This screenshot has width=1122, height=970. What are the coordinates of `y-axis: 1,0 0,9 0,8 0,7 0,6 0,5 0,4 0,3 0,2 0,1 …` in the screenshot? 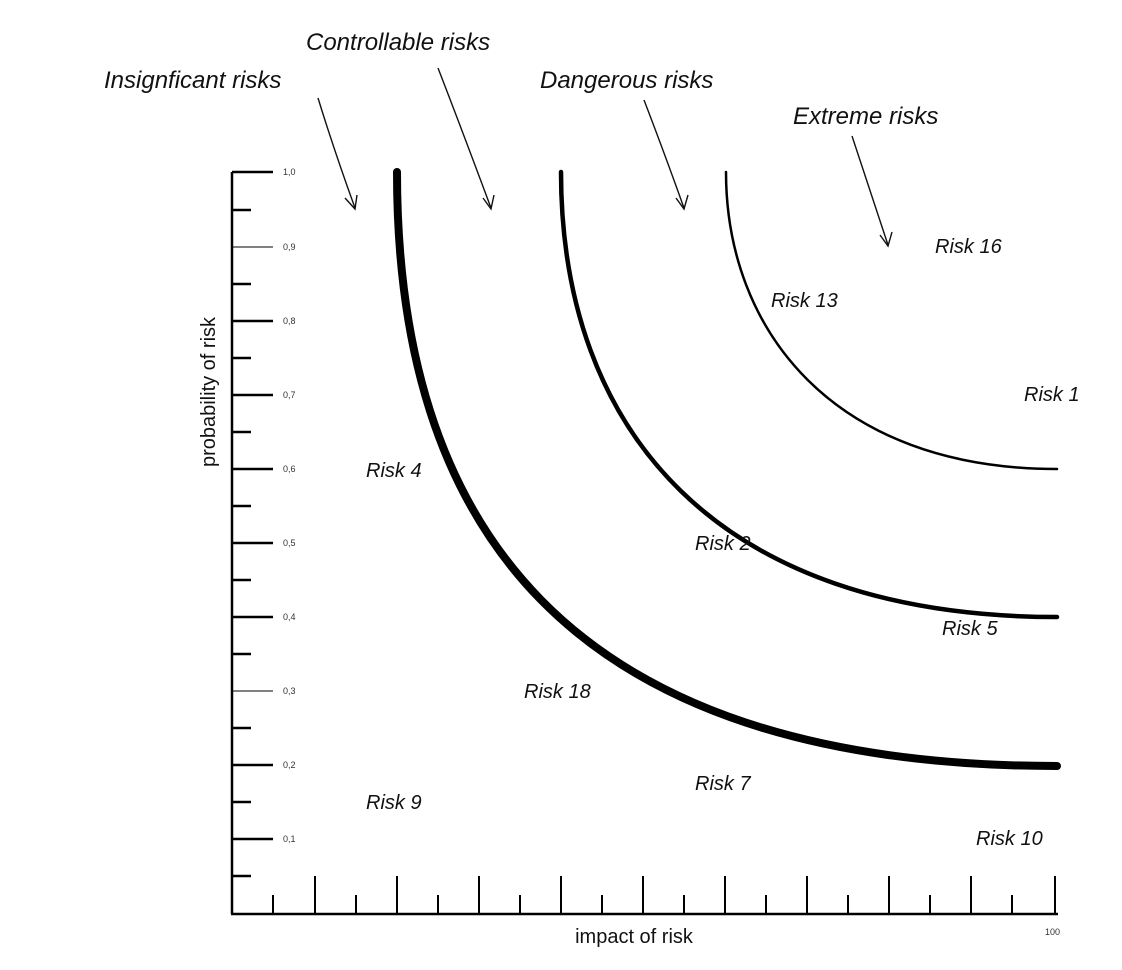 It's located at (247, 540).